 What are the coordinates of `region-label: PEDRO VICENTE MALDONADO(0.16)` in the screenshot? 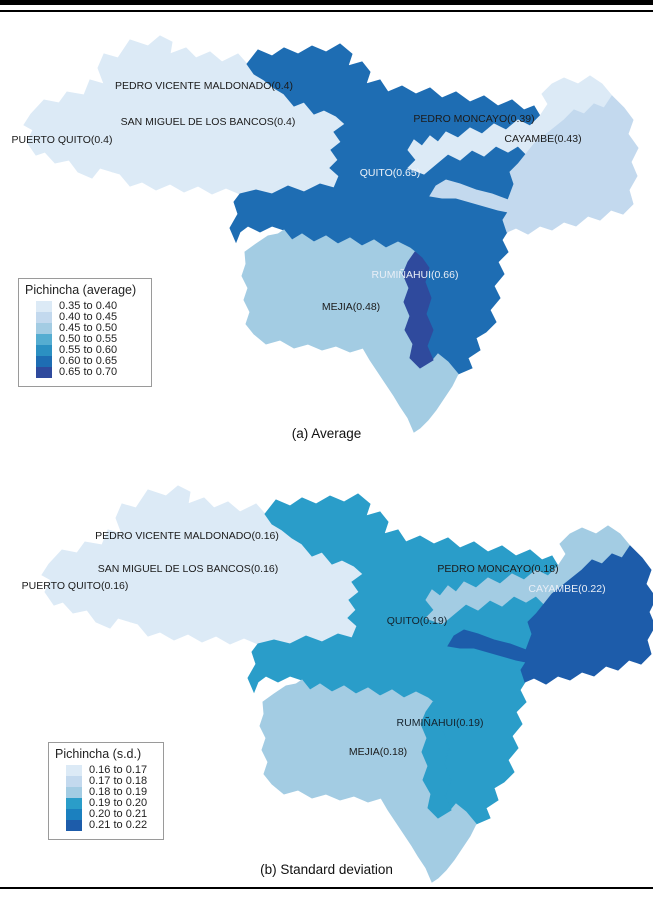 It's located at (187, 535).